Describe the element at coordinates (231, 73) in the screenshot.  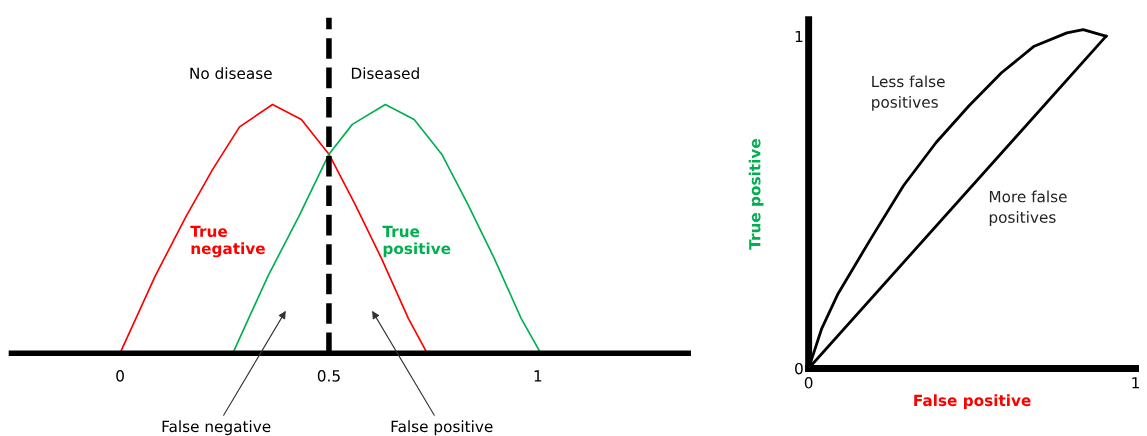
I see `series-label: No disease` at that location.